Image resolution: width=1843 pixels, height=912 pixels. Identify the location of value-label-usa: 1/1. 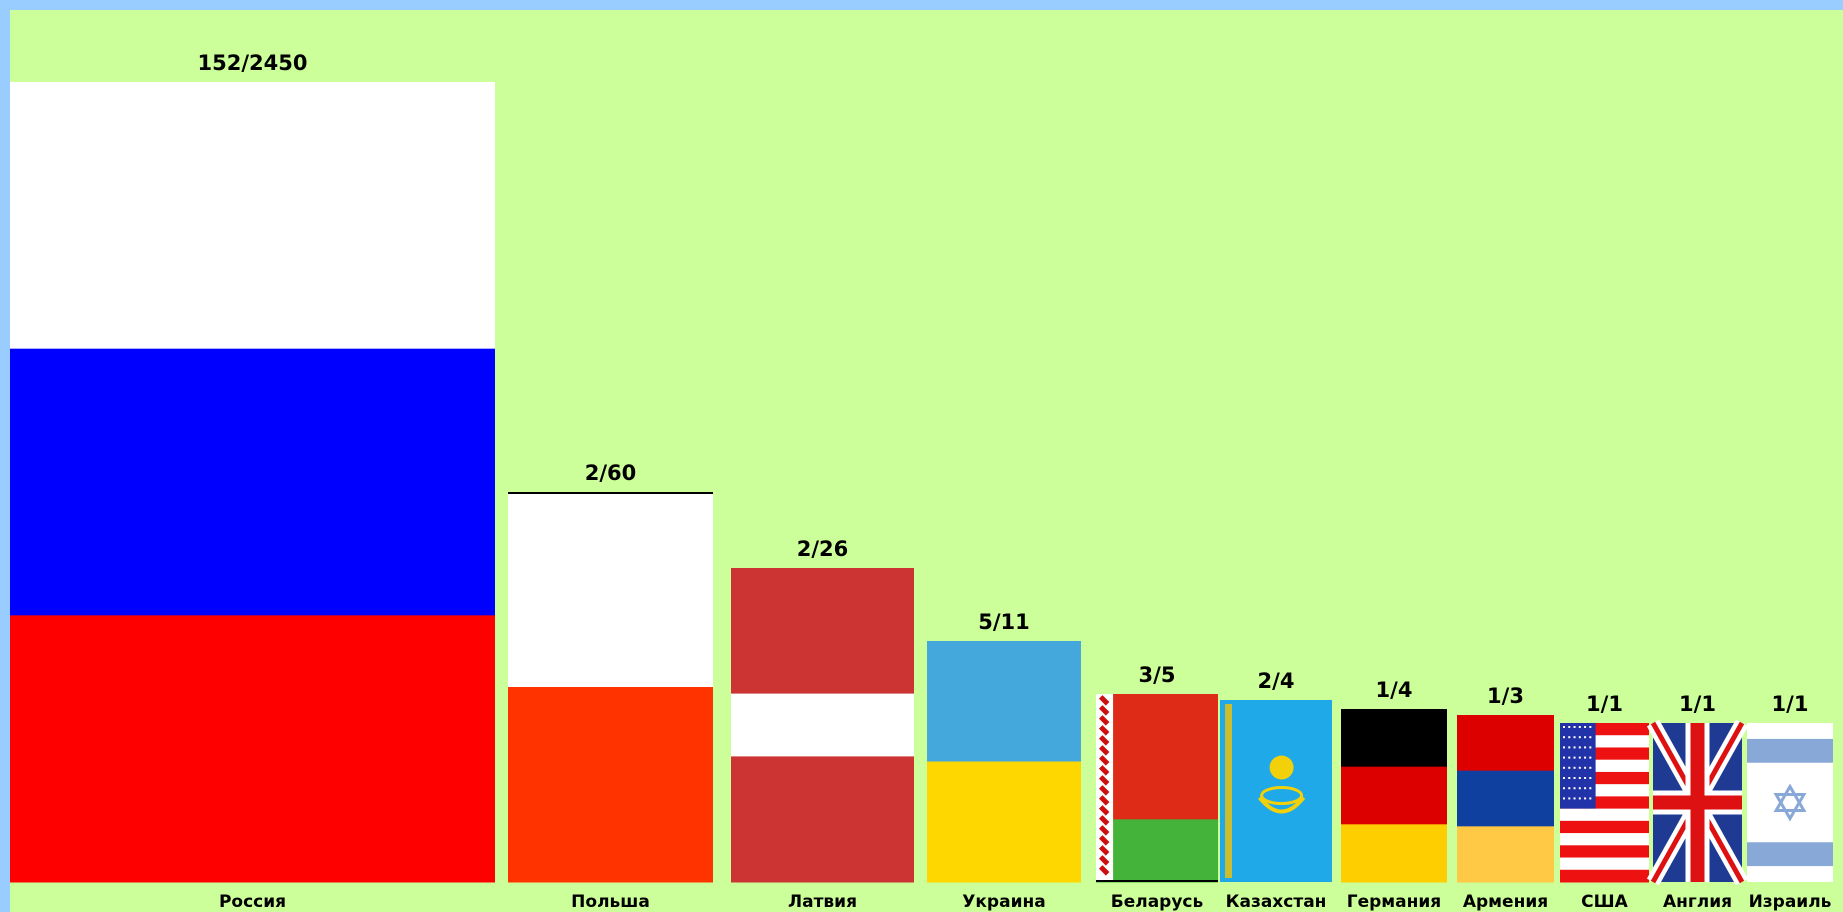
(1604, 704).